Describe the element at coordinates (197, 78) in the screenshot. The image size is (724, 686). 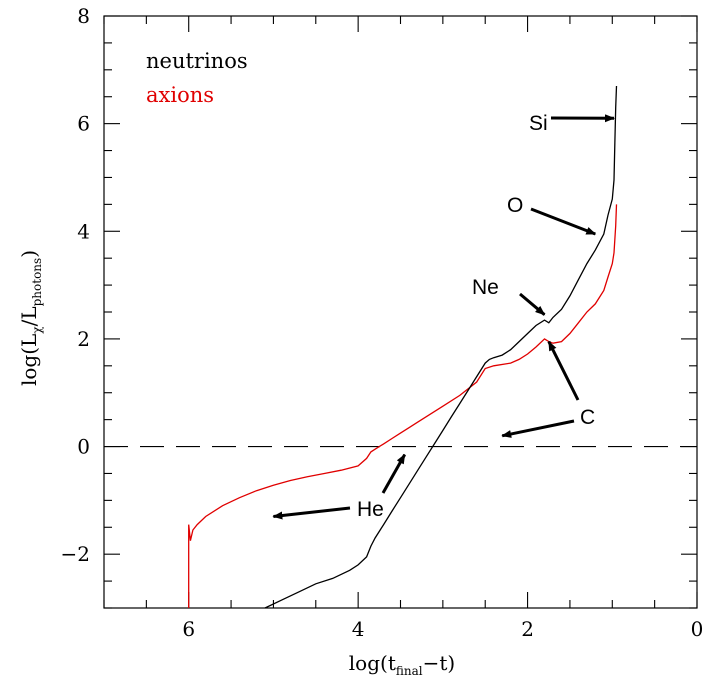
I see `legend: neutrinos axions` at that location.